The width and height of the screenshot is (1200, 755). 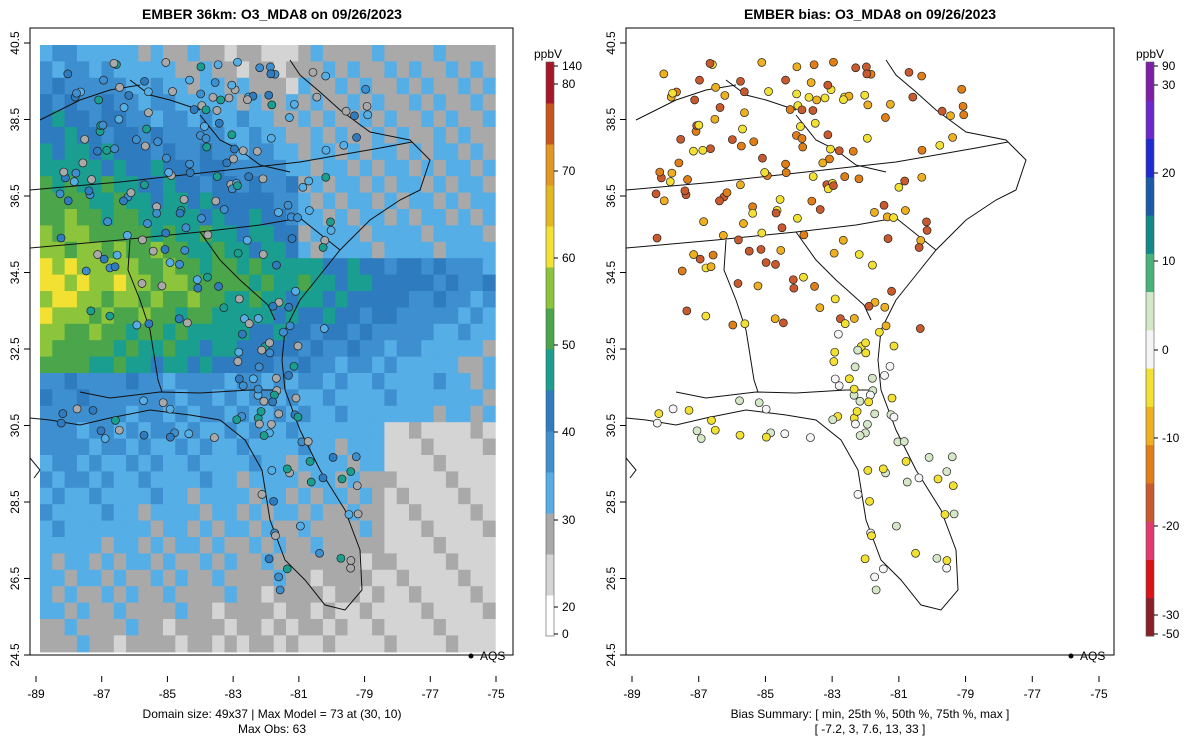 What do you see at coordinates (1099, 694) in the screenshot?
I see `right-x-tick-label: -75` at bounding box center [1099, 694].